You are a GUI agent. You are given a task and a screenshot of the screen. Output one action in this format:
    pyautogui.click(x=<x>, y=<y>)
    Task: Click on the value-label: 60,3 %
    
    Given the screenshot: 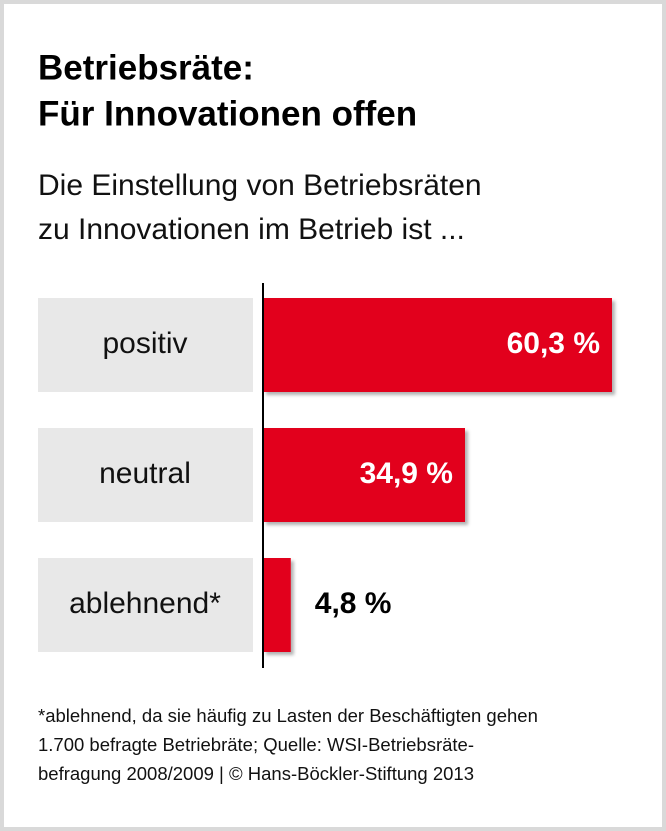 What is the action you would take?
    pyautogui.click(x=553, y=343)
    